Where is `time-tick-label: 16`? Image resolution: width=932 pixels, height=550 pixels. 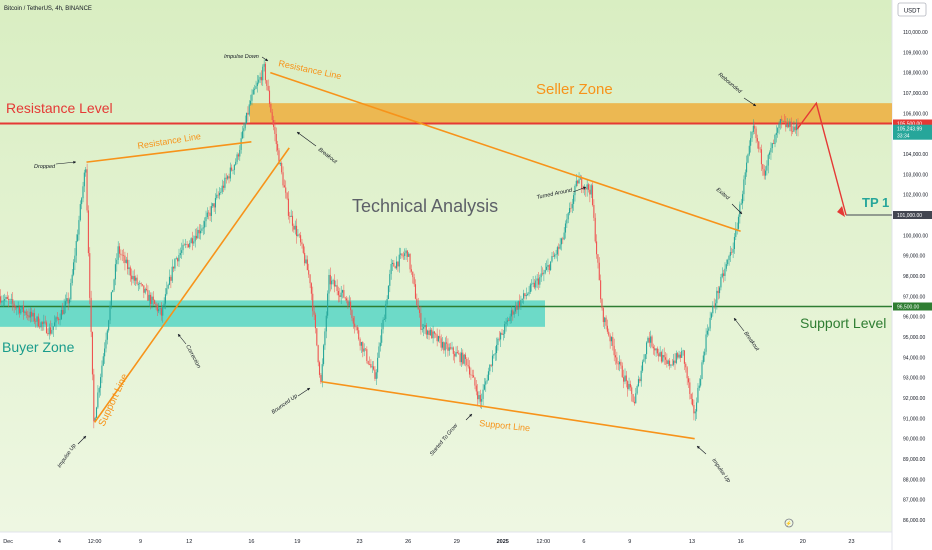 time-tick-label: 16 is located at coordinates (741, 542).